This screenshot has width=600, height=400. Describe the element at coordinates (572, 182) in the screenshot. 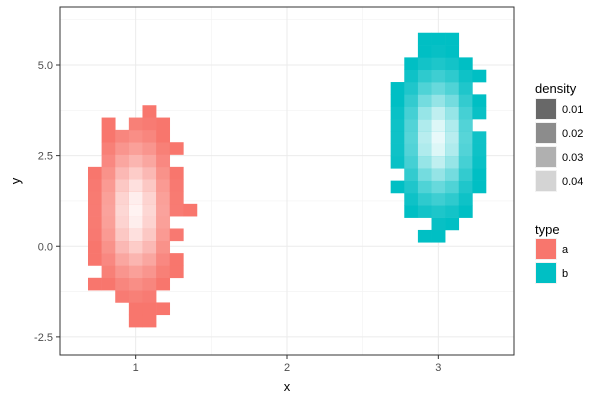

I see `density-legend-label: 0.04` at that location.